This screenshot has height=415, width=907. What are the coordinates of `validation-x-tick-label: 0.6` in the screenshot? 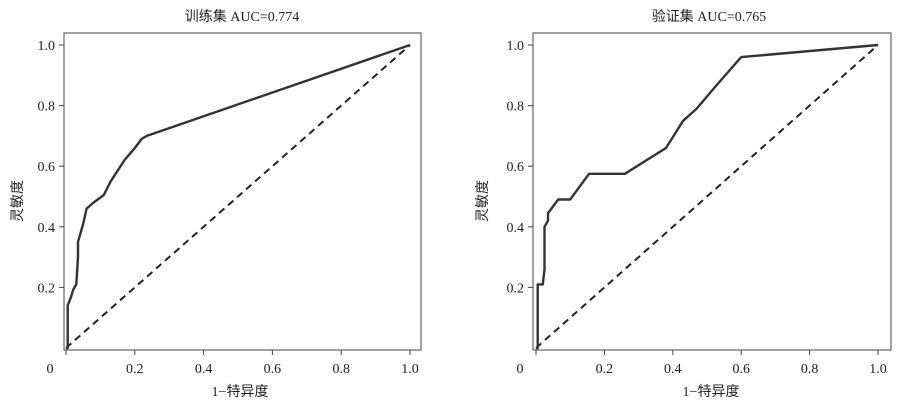 It's located at (741, 369).